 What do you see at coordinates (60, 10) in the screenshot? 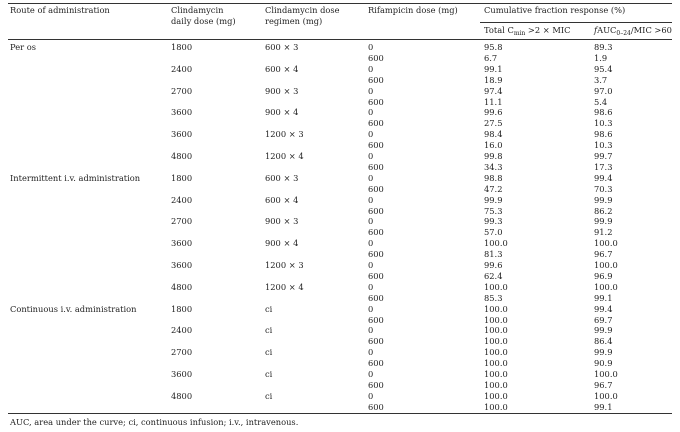
I see `column-header: Route of administration` at bounding box center [60, 10].